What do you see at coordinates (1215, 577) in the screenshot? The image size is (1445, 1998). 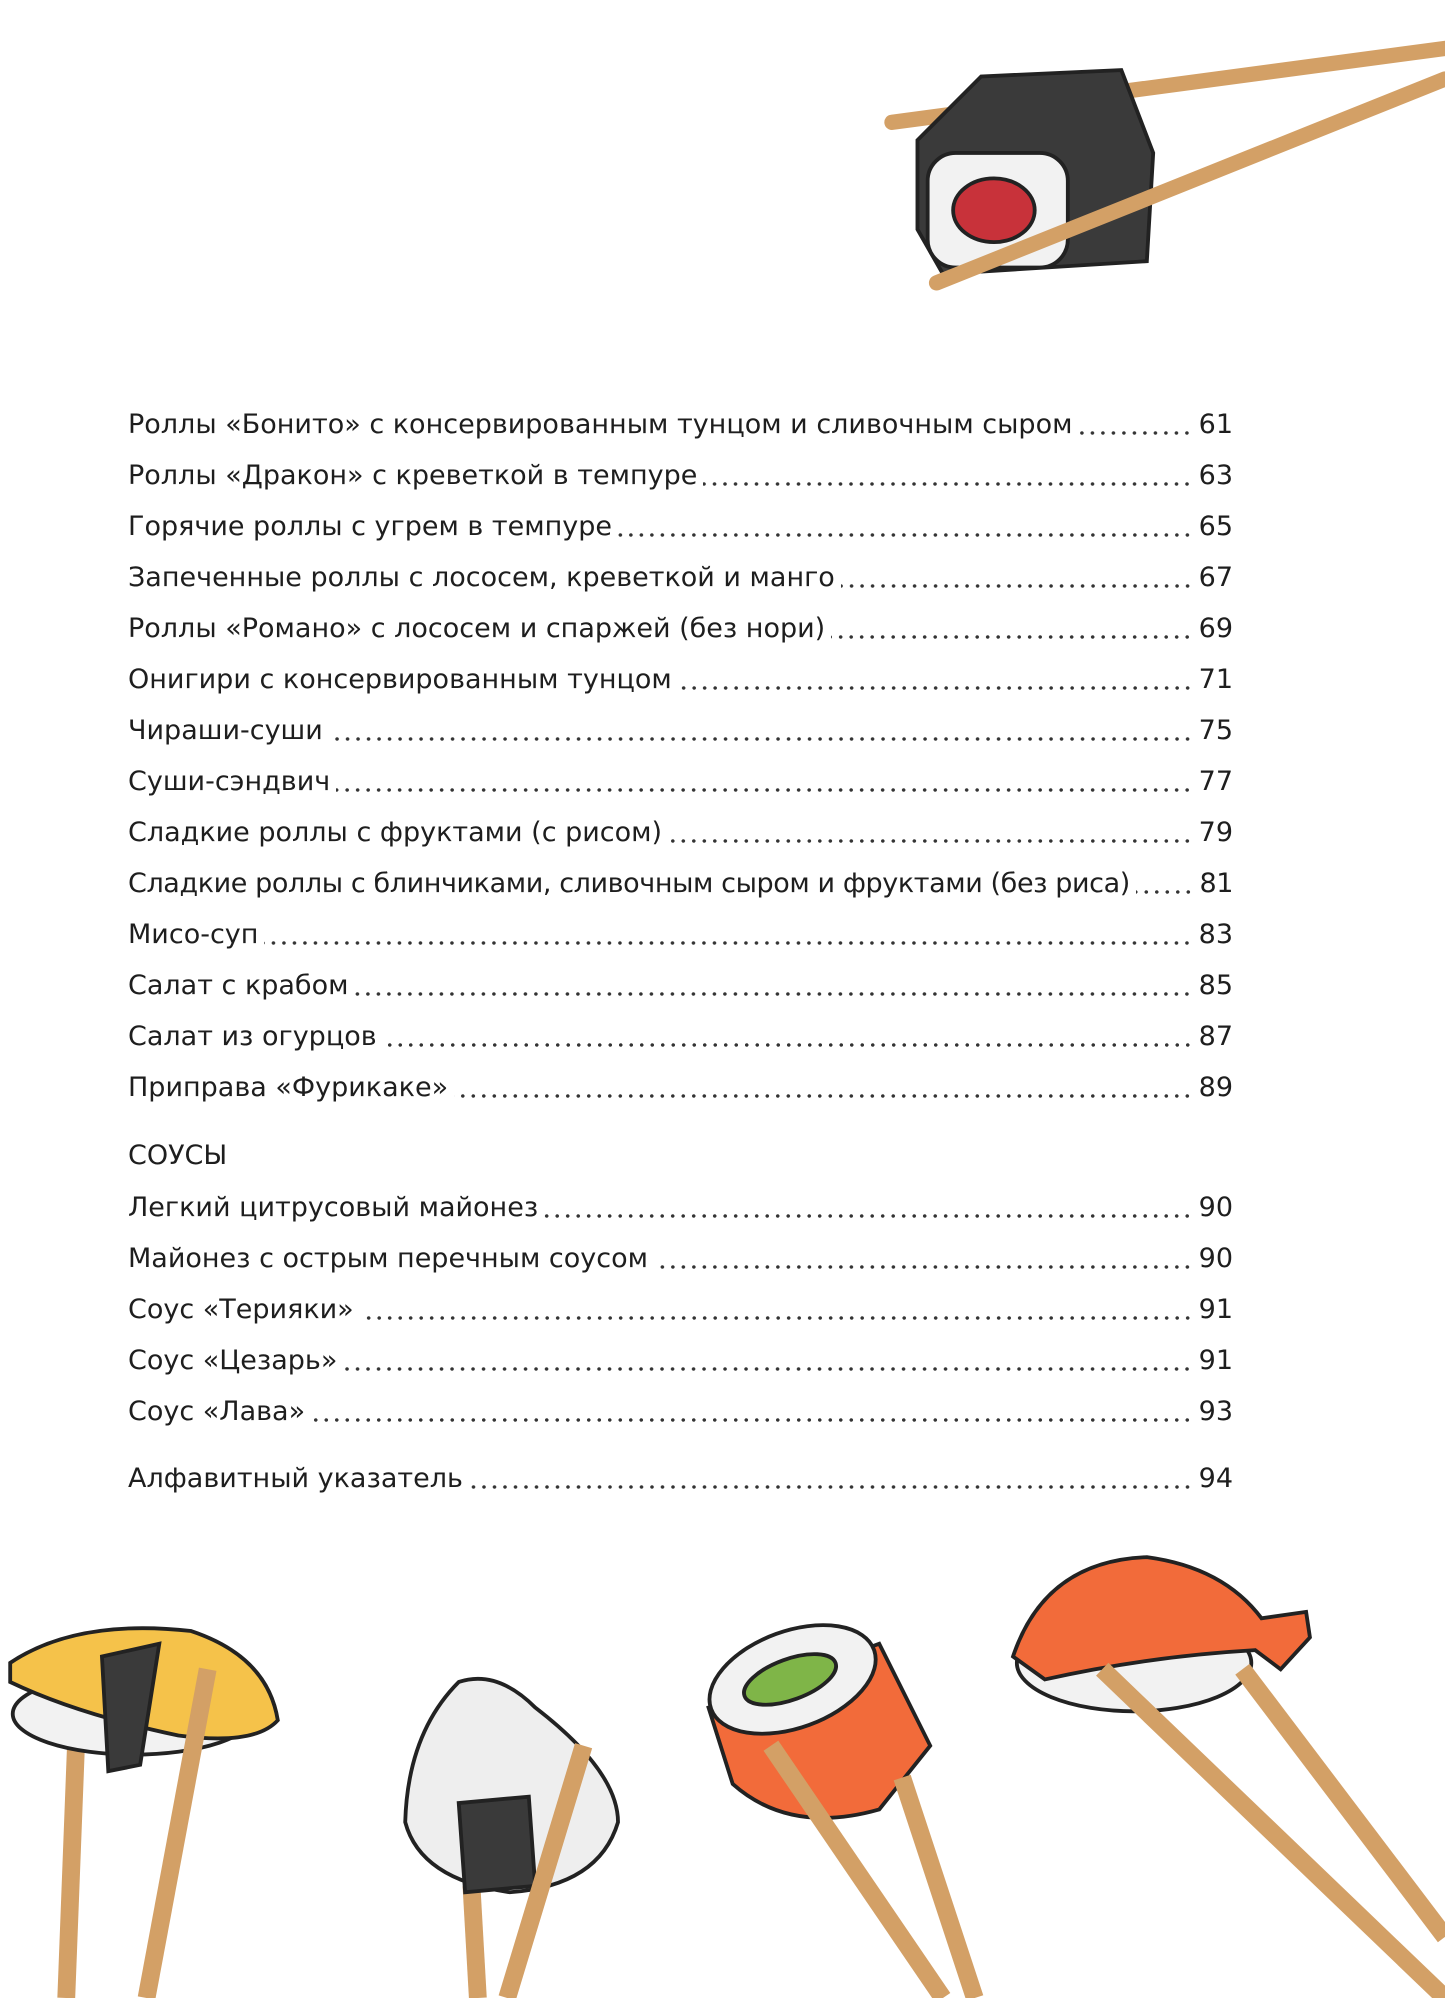 I see `page-number: 67` at bounding box center [1215, 577].